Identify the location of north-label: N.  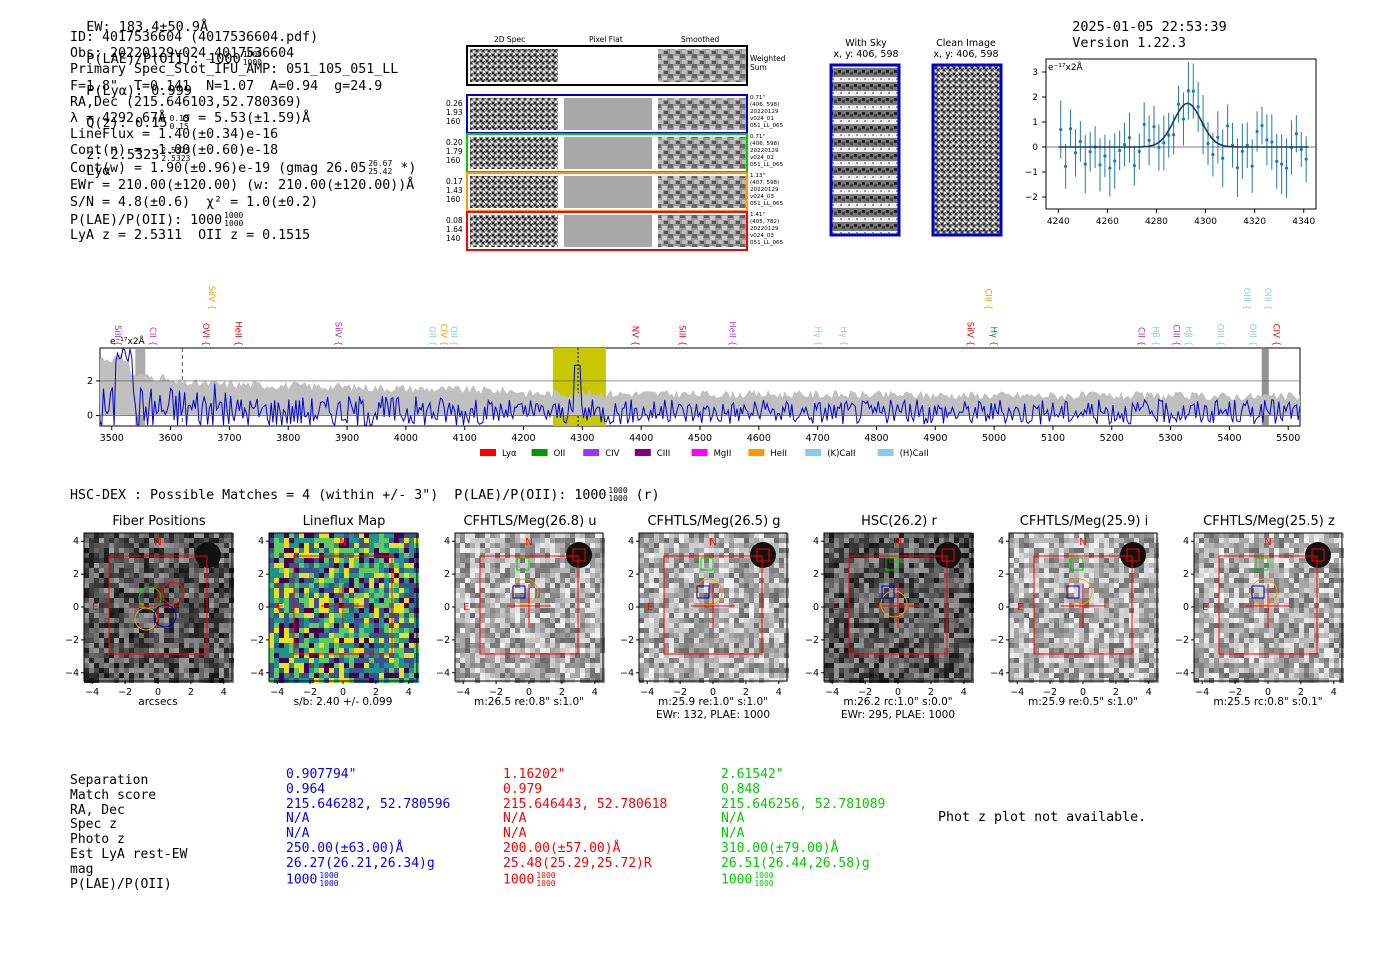
(1082, 542).